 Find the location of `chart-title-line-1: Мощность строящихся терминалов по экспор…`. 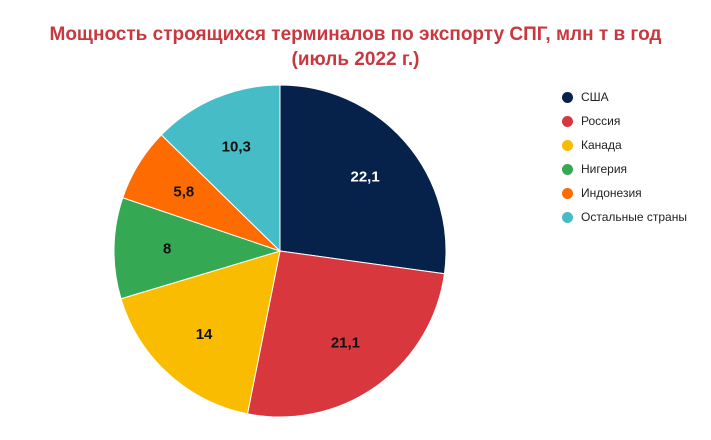

chart-title-line-1: Мощность строящихся терминалов по экспор… is located at coordinates (355, 34).